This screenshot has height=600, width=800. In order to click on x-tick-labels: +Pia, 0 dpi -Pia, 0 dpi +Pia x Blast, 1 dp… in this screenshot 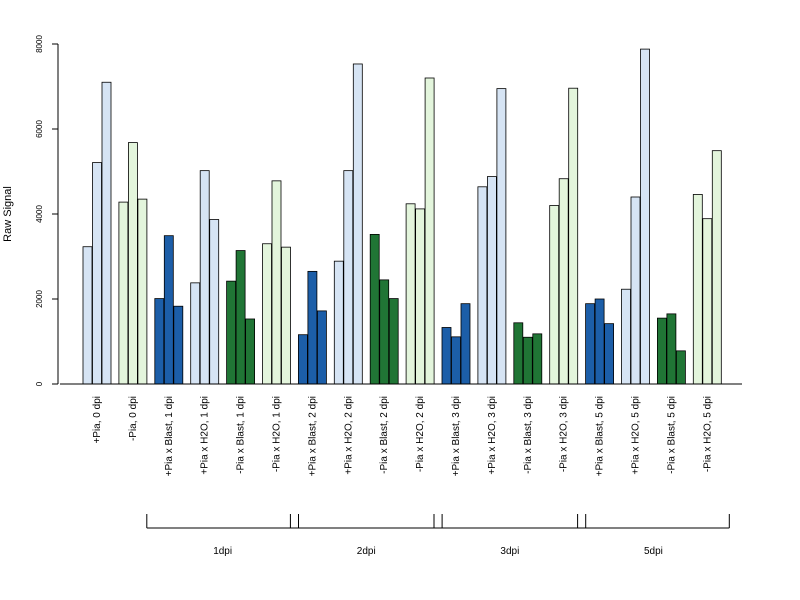, I will do `click(402, 436)`.